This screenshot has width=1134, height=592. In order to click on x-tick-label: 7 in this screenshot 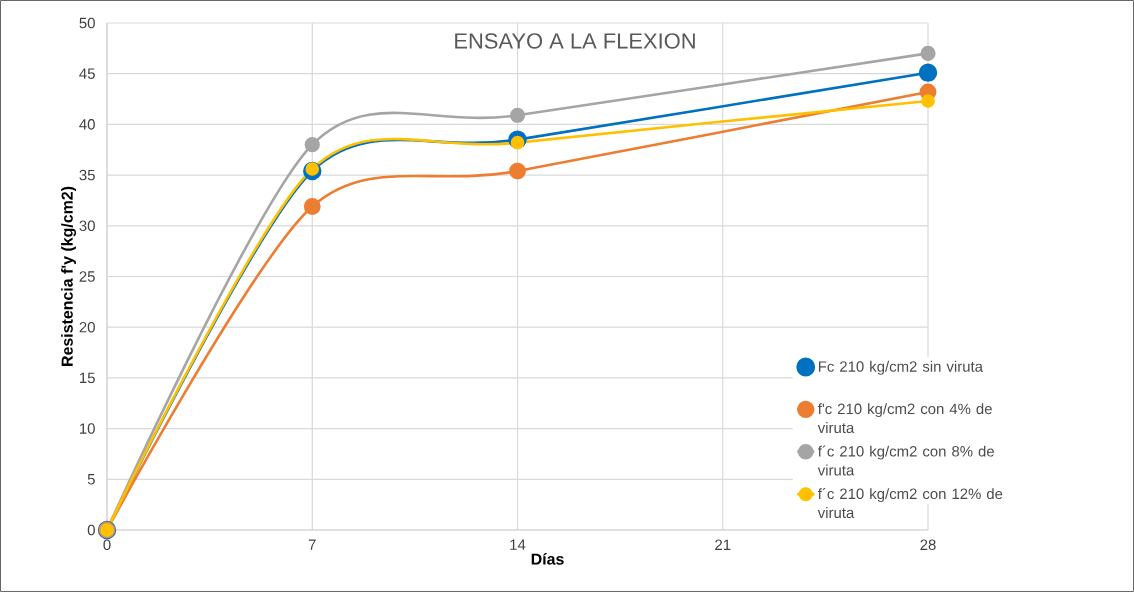, I will do `click(312, 544)`.